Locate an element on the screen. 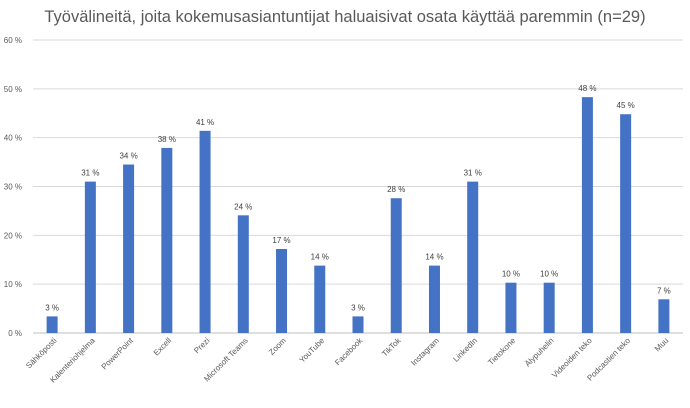 Image resolution: width=690 pixels, height=408 pixels. x-tick-label: YouTube is located at coordinates (312, 350).